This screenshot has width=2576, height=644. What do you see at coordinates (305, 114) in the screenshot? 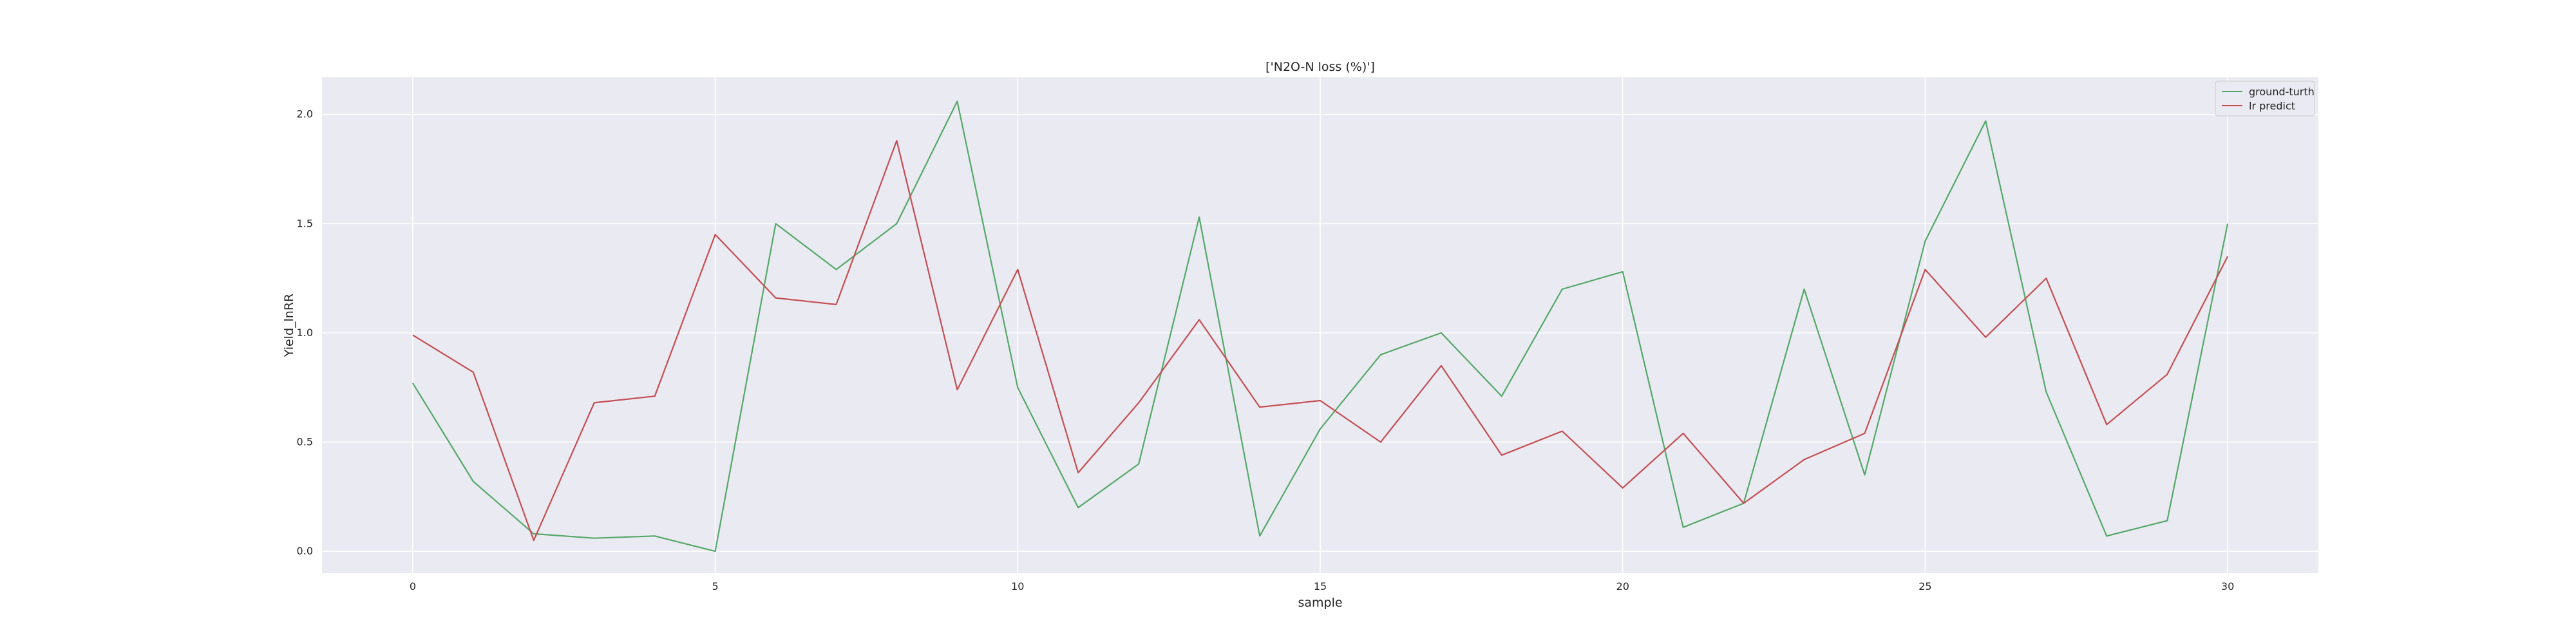
I see `y-tick-label: 2.0` at bounding box center [305, 114].